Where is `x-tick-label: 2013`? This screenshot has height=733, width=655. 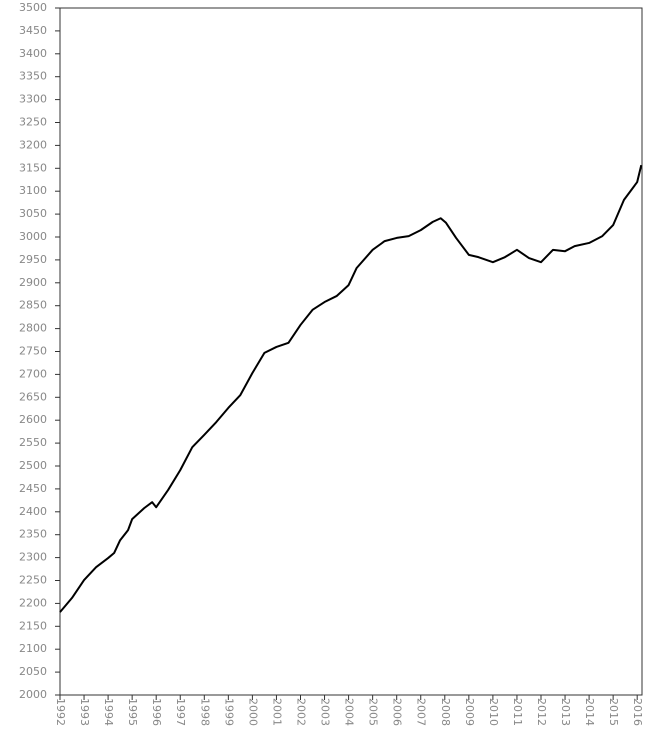
x-tick-label: 2013 is located at coordinates (565, 712).